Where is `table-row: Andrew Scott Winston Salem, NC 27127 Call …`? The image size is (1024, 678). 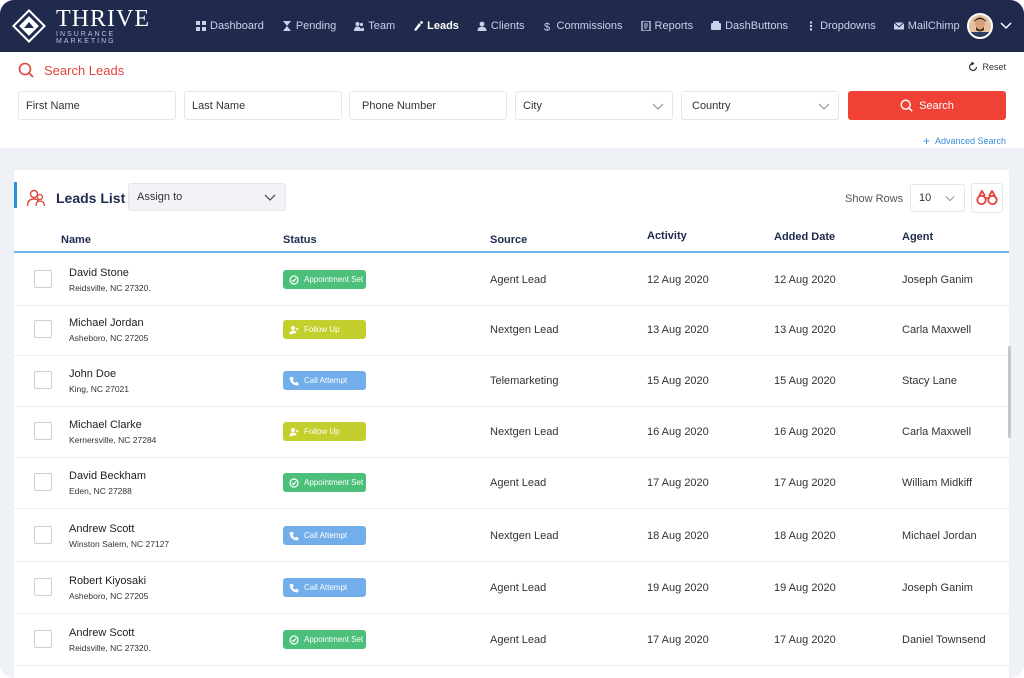 table-row: Andrew Scott Winston Salem, NC 27127 Call … is located at coordinates (511, 536).